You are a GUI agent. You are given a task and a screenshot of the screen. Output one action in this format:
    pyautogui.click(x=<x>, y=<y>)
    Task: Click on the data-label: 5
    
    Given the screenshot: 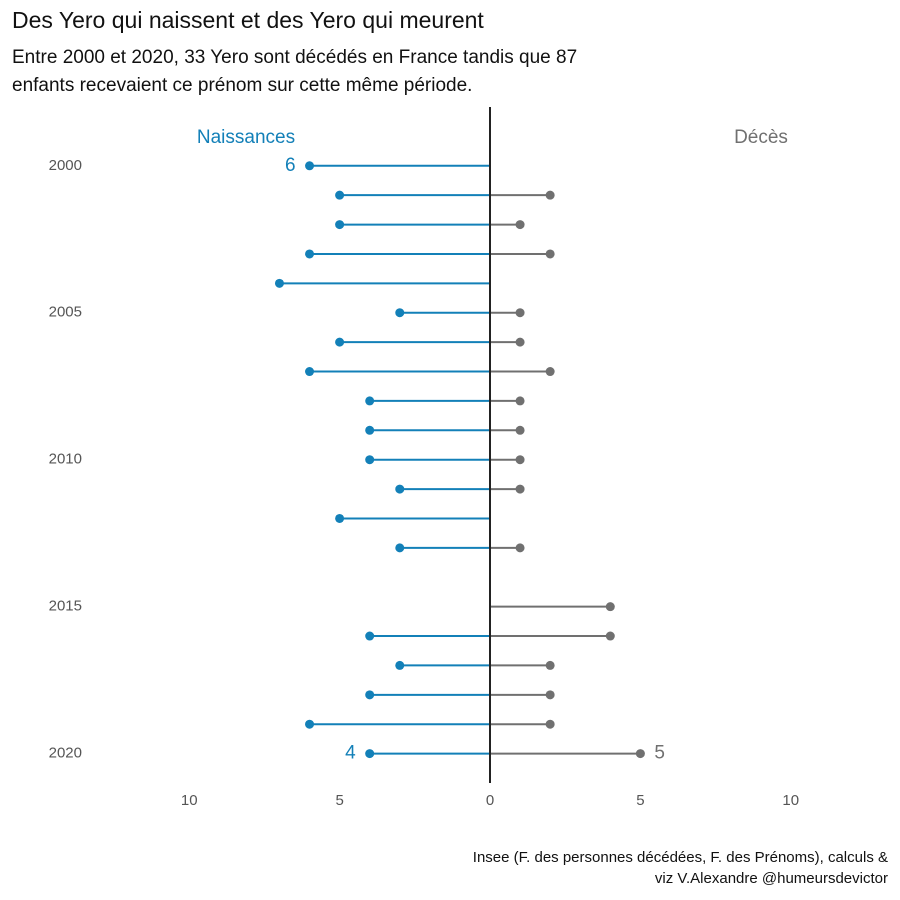 What is the action you would take?
    pyautogui.click(x=659, y=753)
    